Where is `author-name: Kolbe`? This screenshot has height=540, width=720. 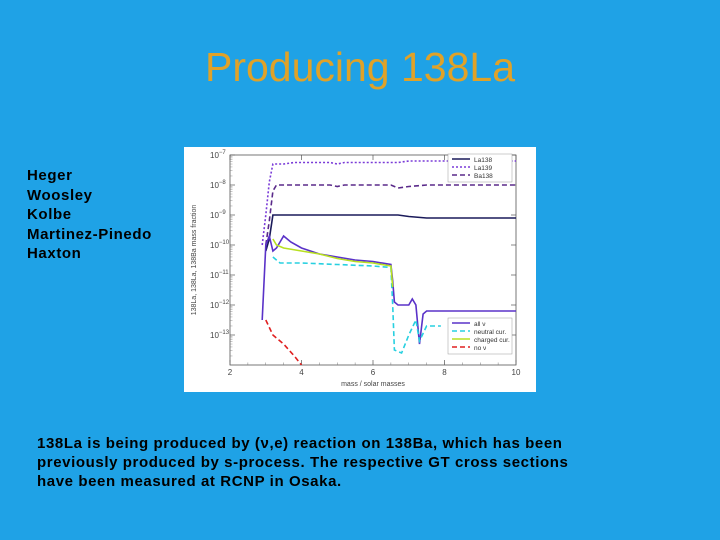 author-name: Kolbe is located at coordinates (49, 214).